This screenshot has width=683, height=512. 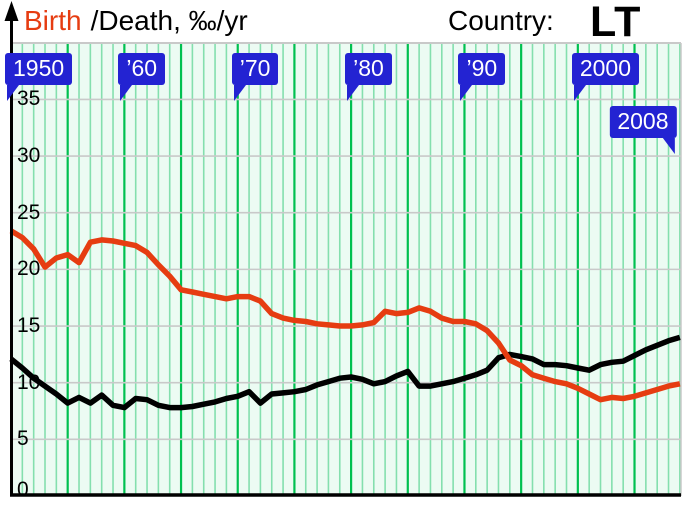 I want to click on y-tick-label: 15, so click(x=29, y=326).